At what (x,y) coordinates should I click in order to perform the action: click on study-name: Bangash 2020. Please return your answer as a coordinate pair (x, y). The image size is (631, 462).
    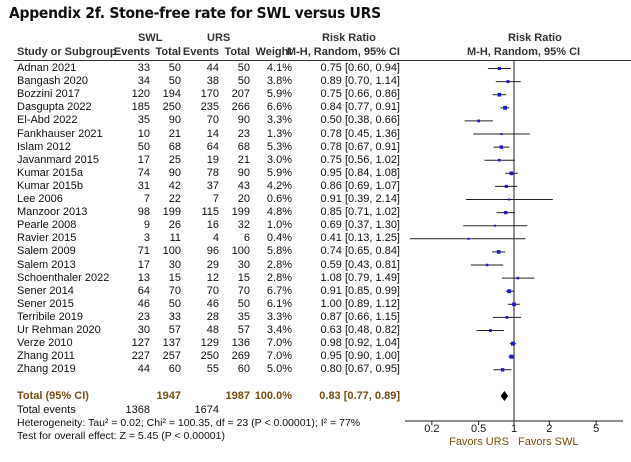
    Looking at the image, I should click on (52, 81).